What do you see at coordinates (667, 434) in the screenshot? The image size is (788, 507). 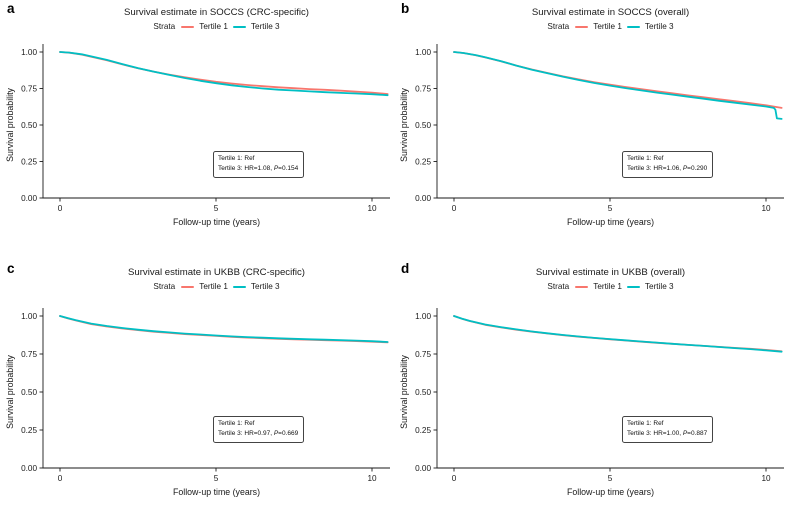 I see `annotation-line2: Tertile 3: HR=1.00, P=0.887` at bounding box center [667, 434].